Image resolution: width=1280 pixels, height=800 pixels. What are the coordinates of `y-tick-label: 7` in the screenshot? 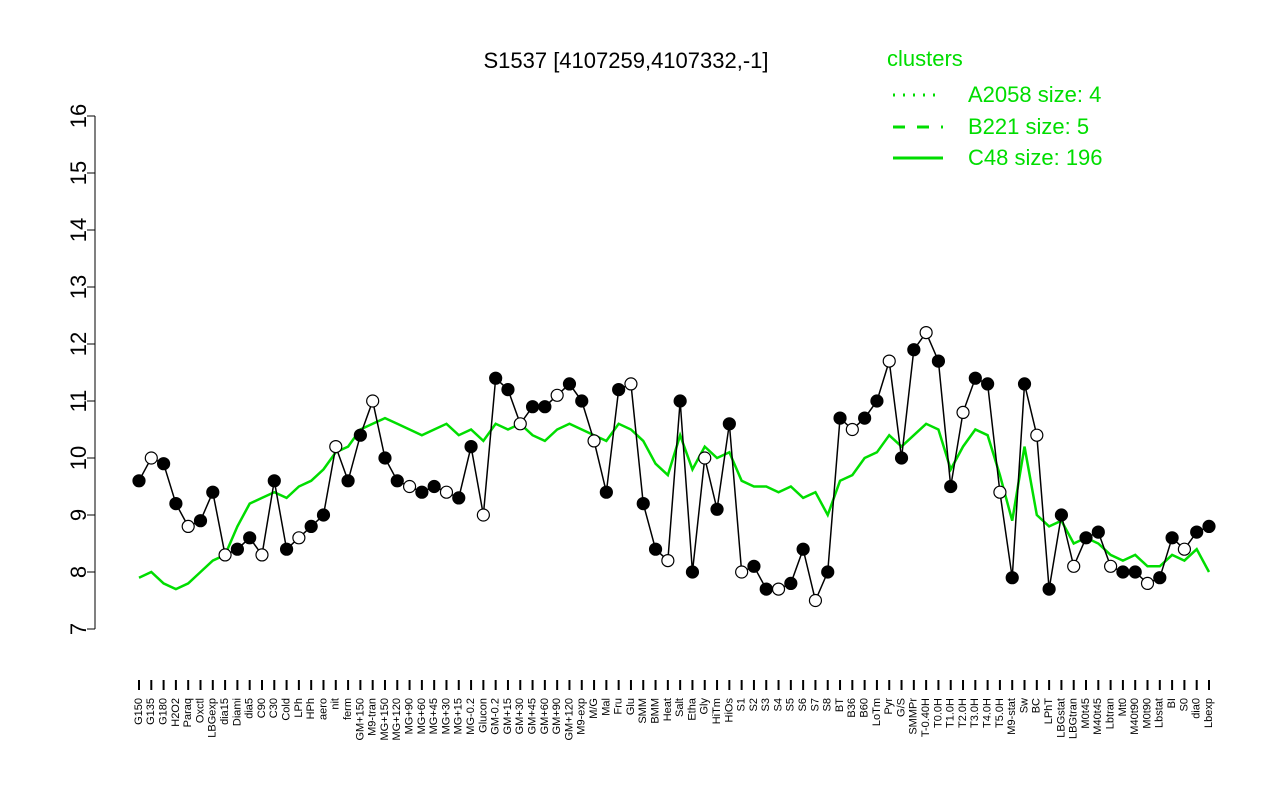 It's located at (78, 629).